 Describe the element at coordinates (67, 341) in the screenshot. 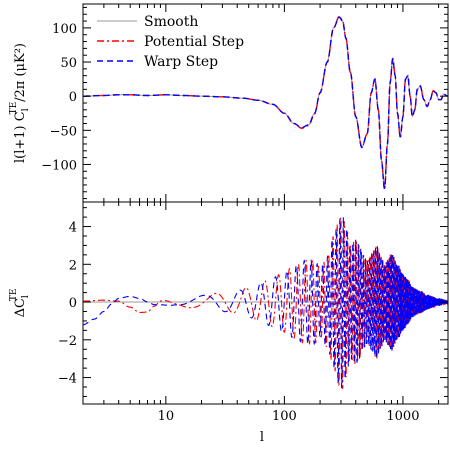

I see `y-tick-label: −2` at that location.